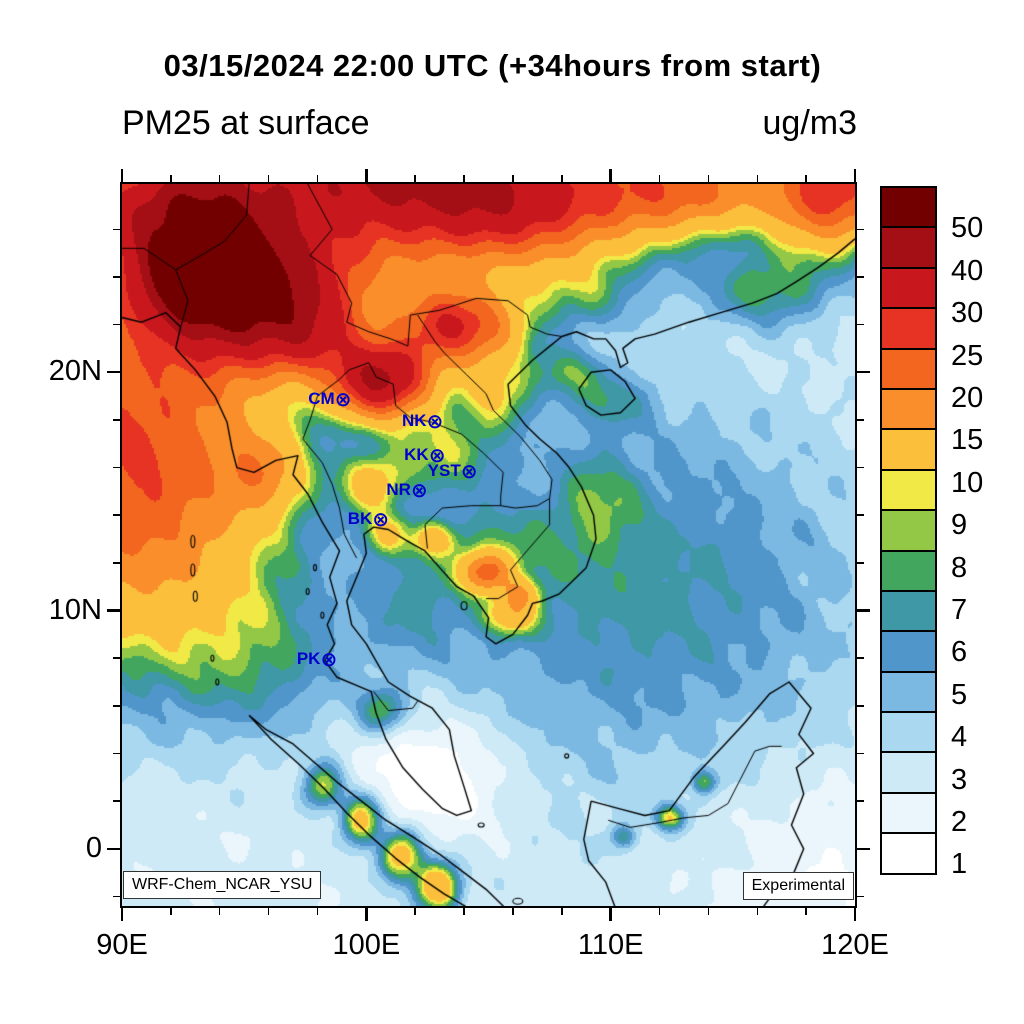 The width and height of the screenshot is (1024, 1024). Describe the element at coordinates (444, 470) in the screenshot. I see `station-id: YST` at that location.